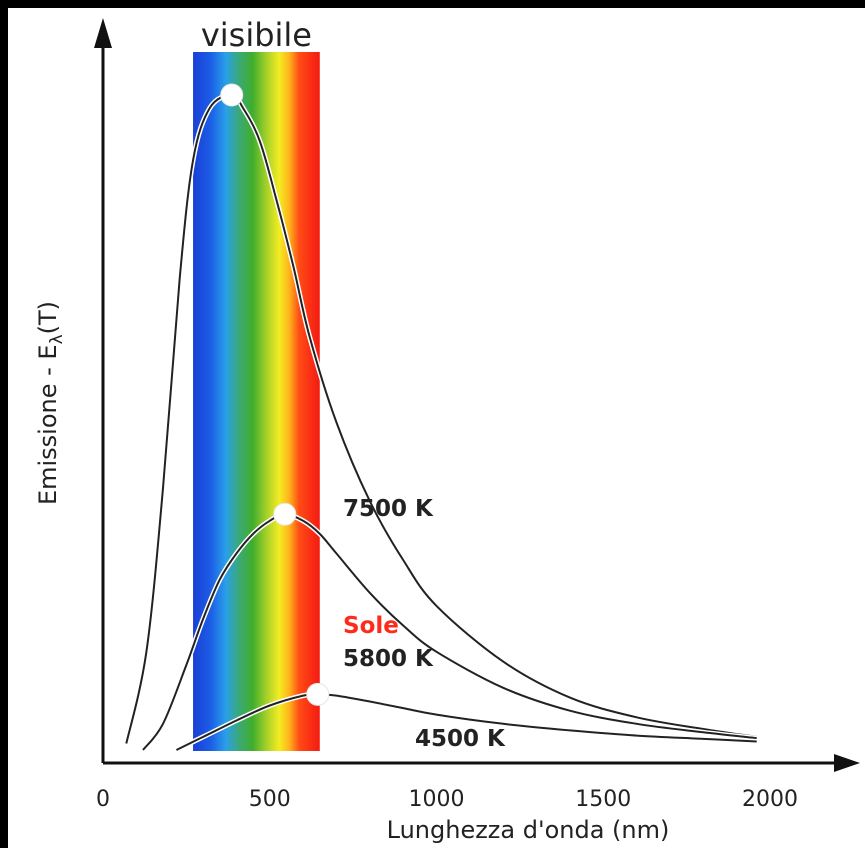 The image size is (865, 848). I want to click on peak-marker-4500-k, so click(318, 694).